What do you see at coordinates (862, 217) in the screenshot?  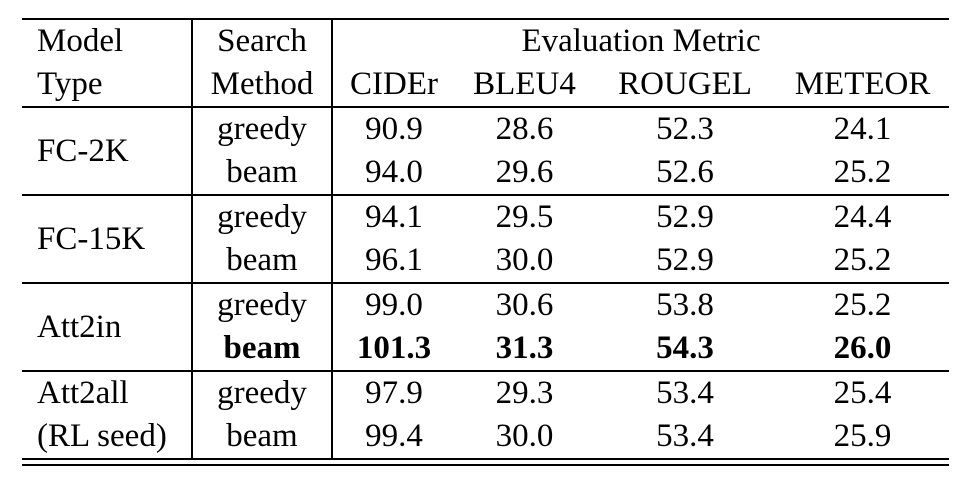 I see `value-cell: 24.4` at bounding box center [862, 217].